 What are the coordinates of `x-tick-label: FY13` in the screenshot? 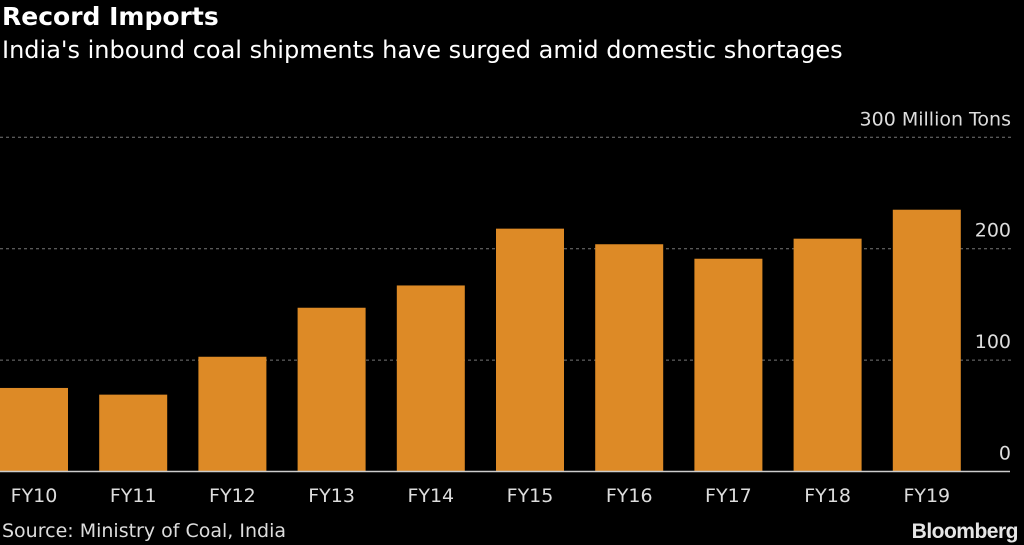 It's located at (331, 496).